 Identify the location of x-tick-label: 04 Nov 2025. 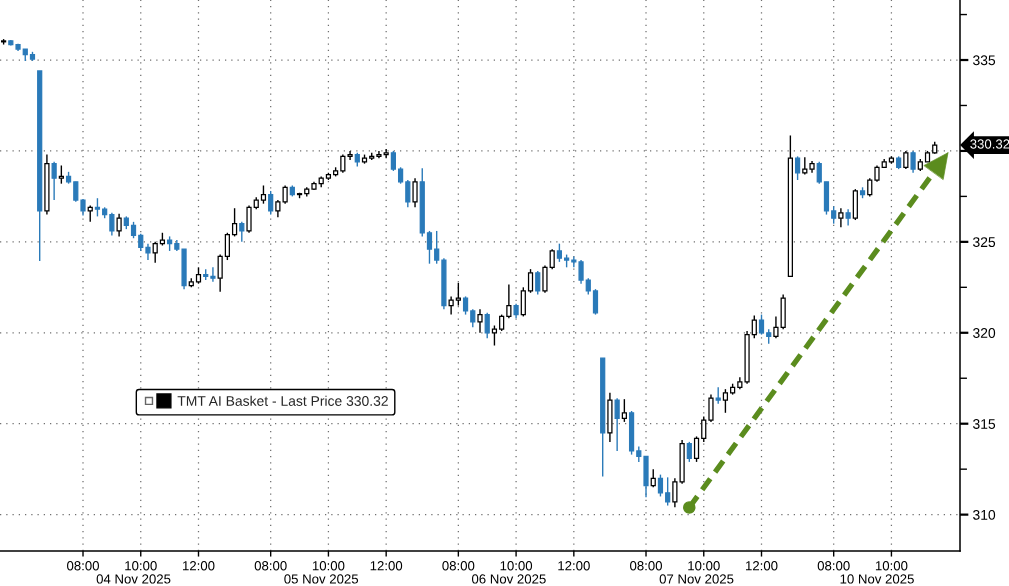
(133, 579).